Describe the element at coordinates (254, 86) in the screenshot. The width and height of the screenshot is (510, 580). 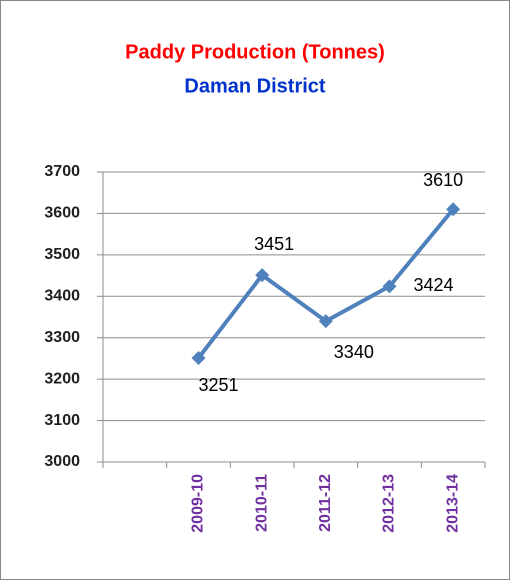
I see `chart-subtitle: Daman District` at that location.